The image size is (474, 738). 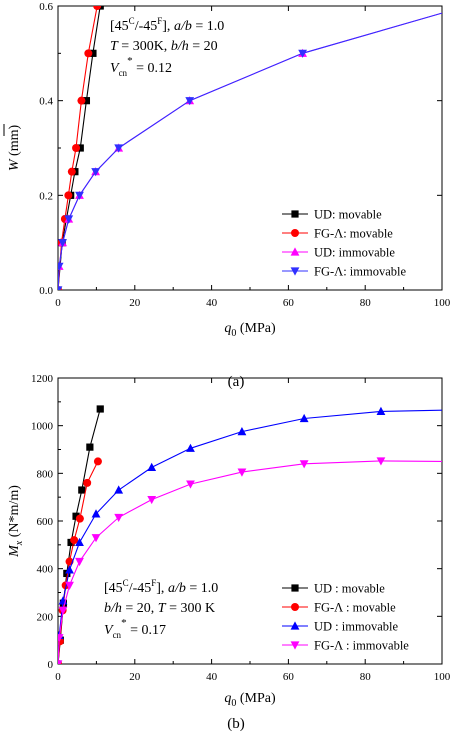 What do you see at coordinates (45, 522) in the screenshot?
I see `y-tick-label: 600` at bounding box center [45, 522].